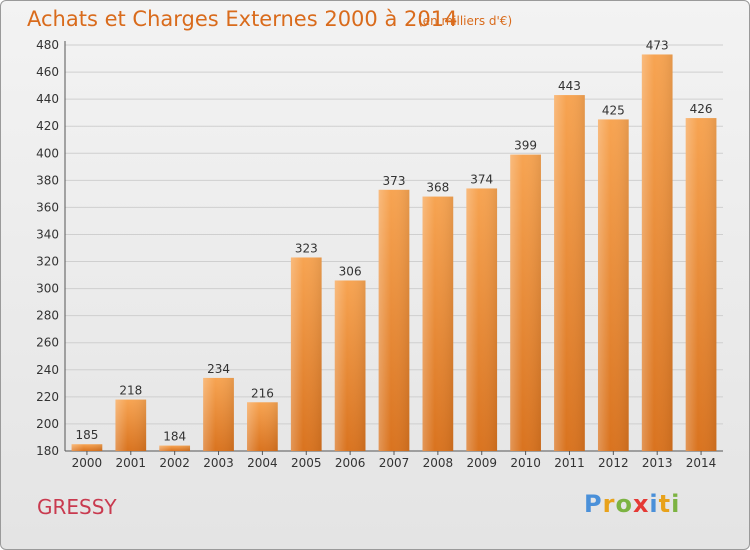  What do you see at coordinates (47, 45) in the screenshot?
I see `y-tick-label: 480` at bounding box center [47, 45].